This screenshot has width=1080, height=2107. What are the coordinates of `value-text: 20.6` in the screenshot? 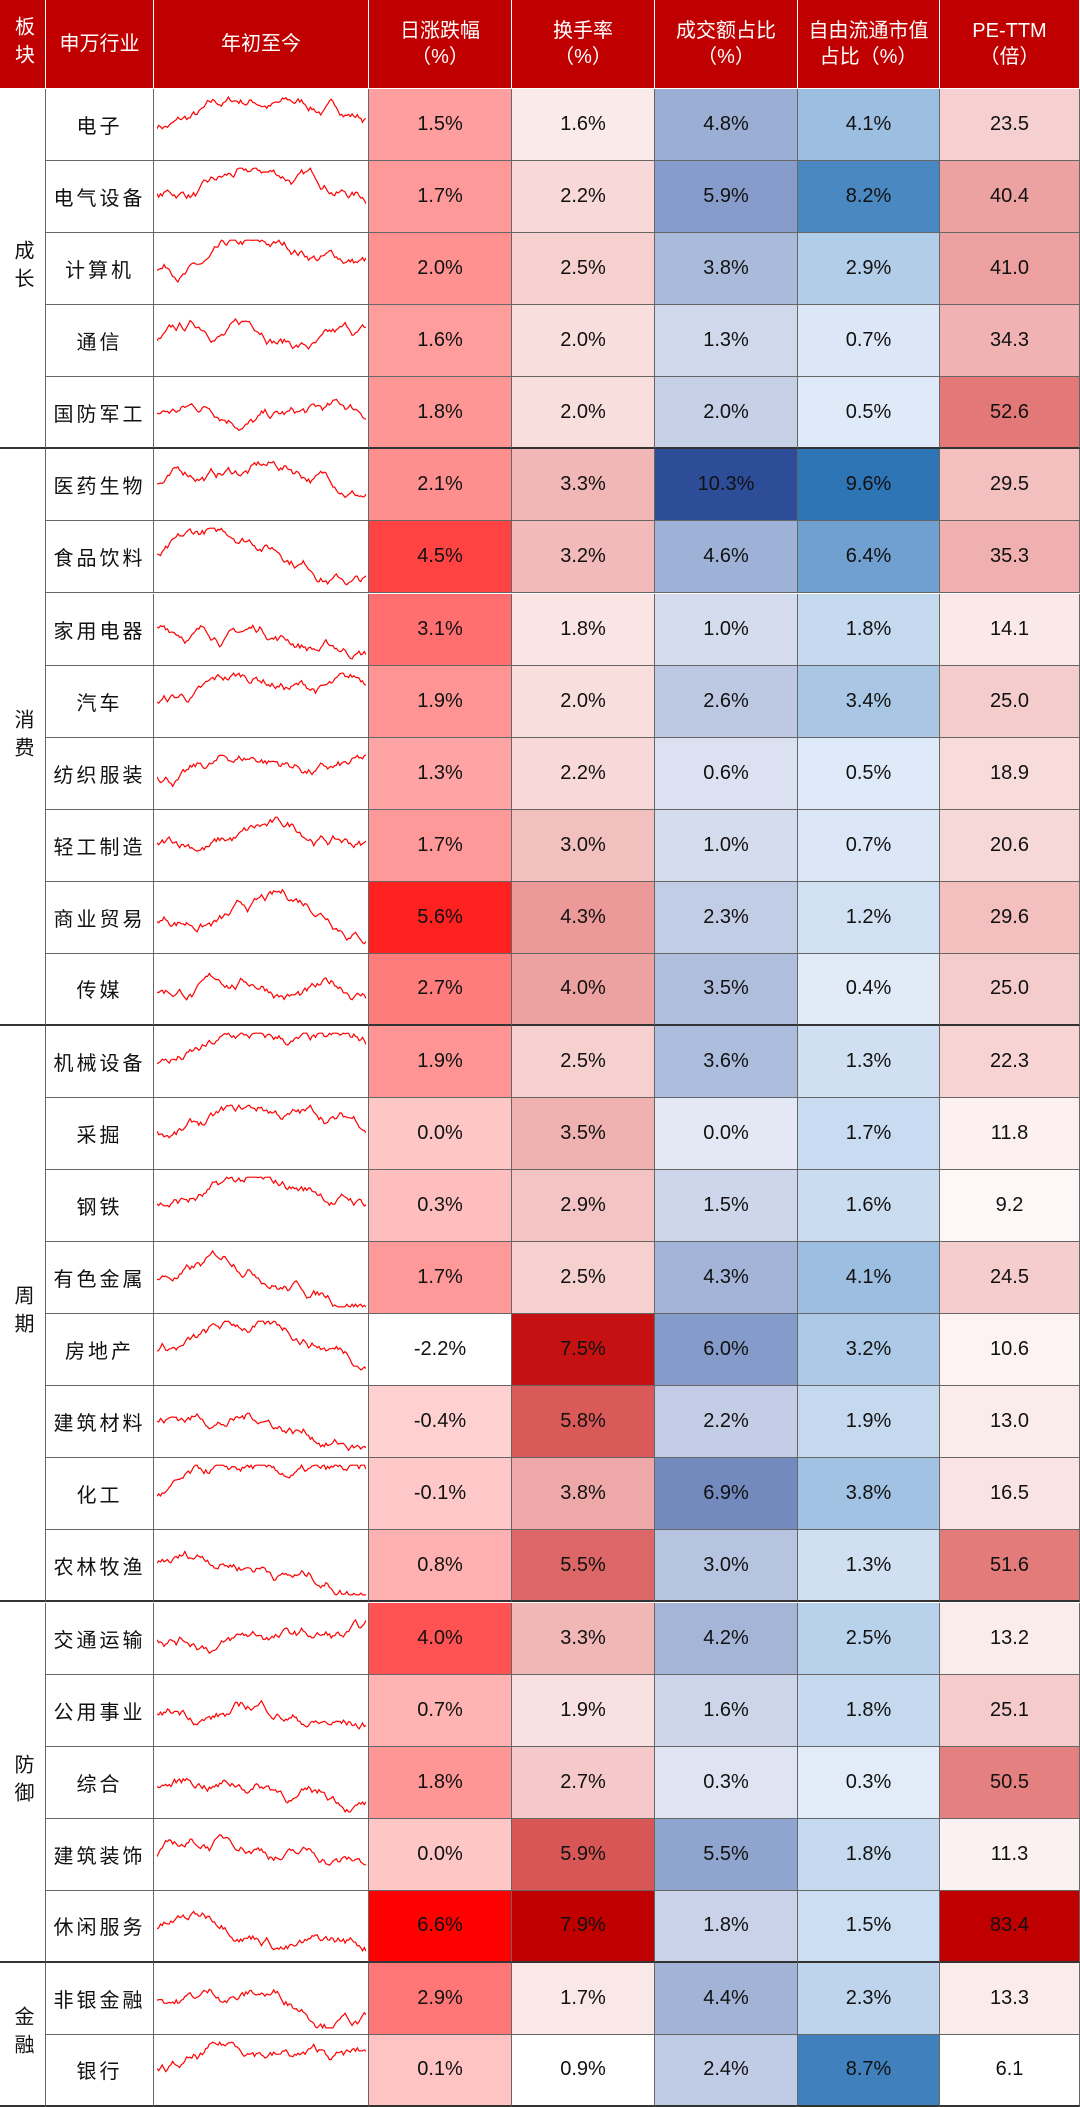 It's located at (1009, 844).